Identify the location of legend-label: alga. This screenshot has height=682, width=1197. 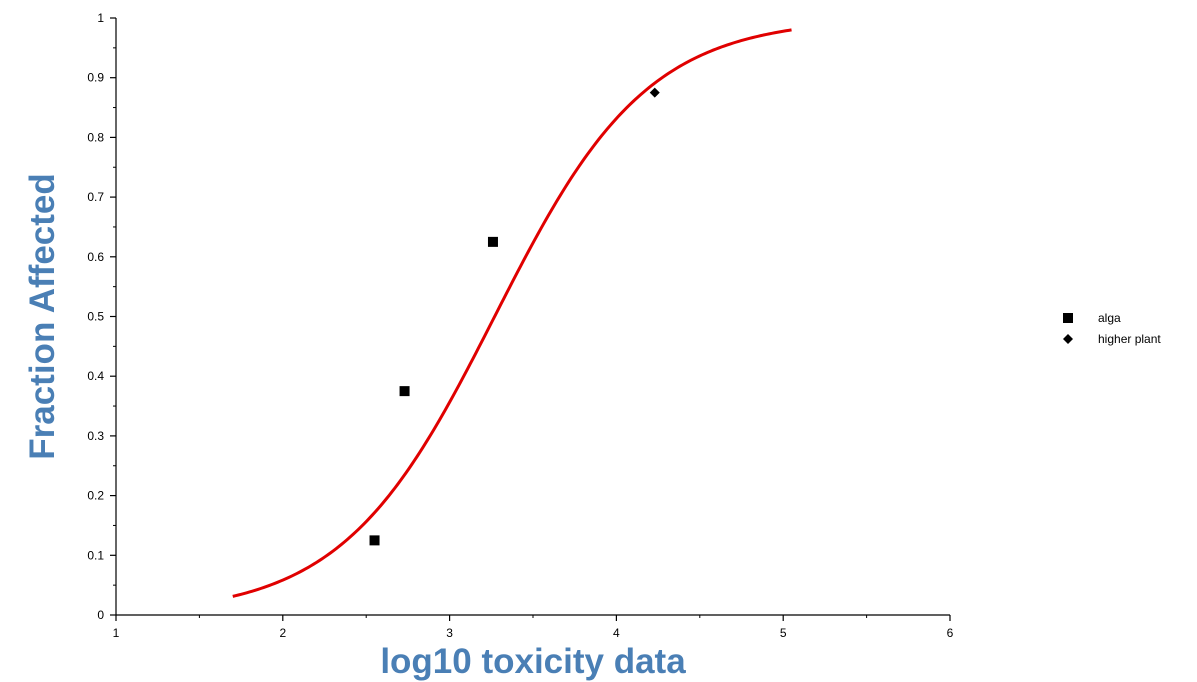
(1109, 318).